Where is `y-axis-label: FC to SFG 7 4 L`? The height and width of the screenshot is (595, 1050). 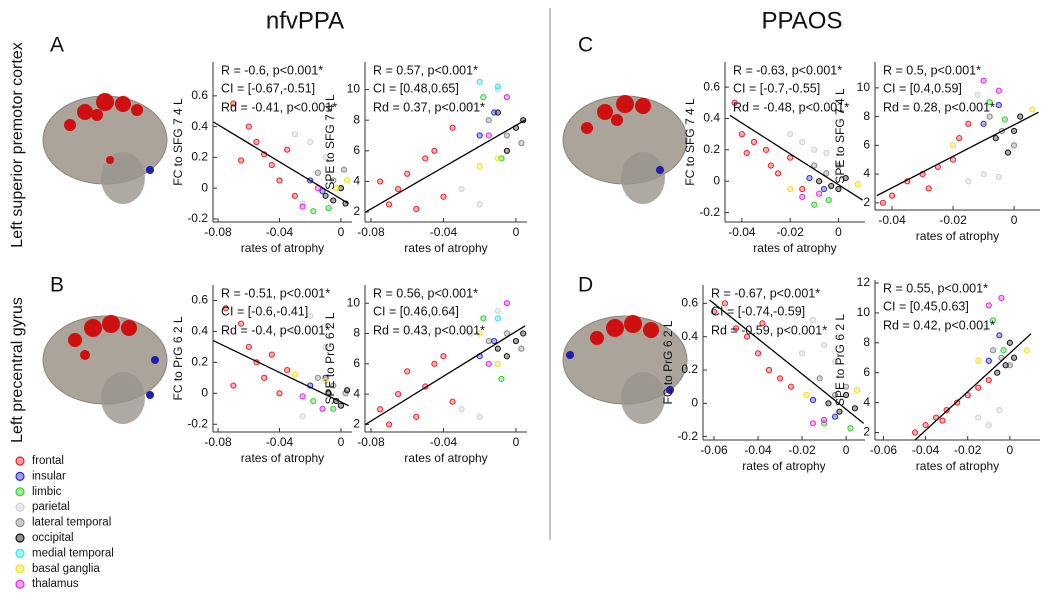 y-axis-label: FC to SFG 7 4 L is located at coordinates (178, 142).